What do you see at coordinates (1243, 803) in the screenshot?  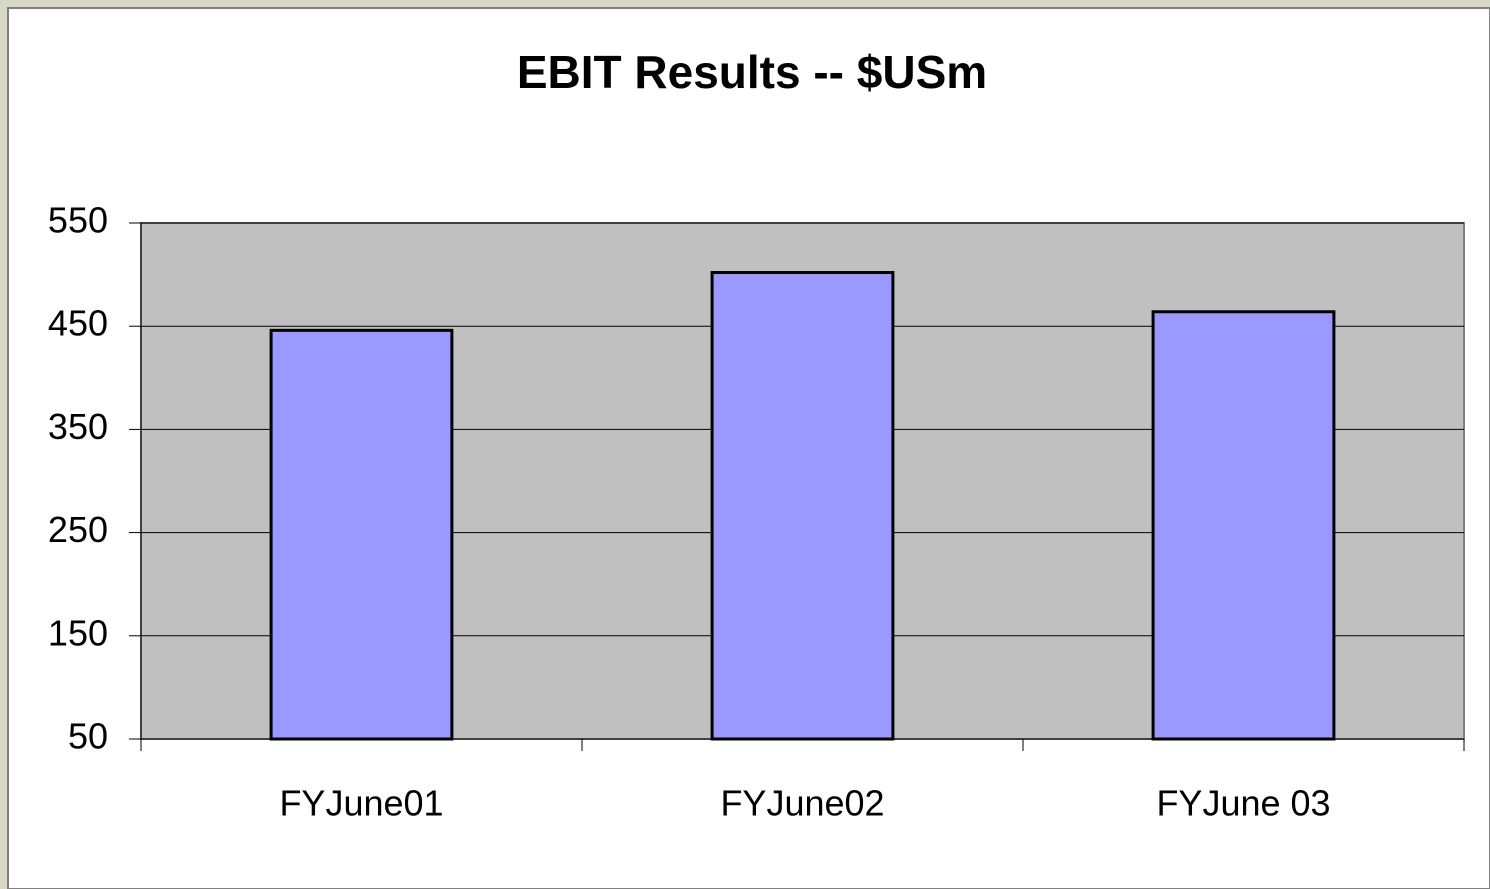 I see `x-tick-label: FYJune 03` at bounding box center [1243, 803].